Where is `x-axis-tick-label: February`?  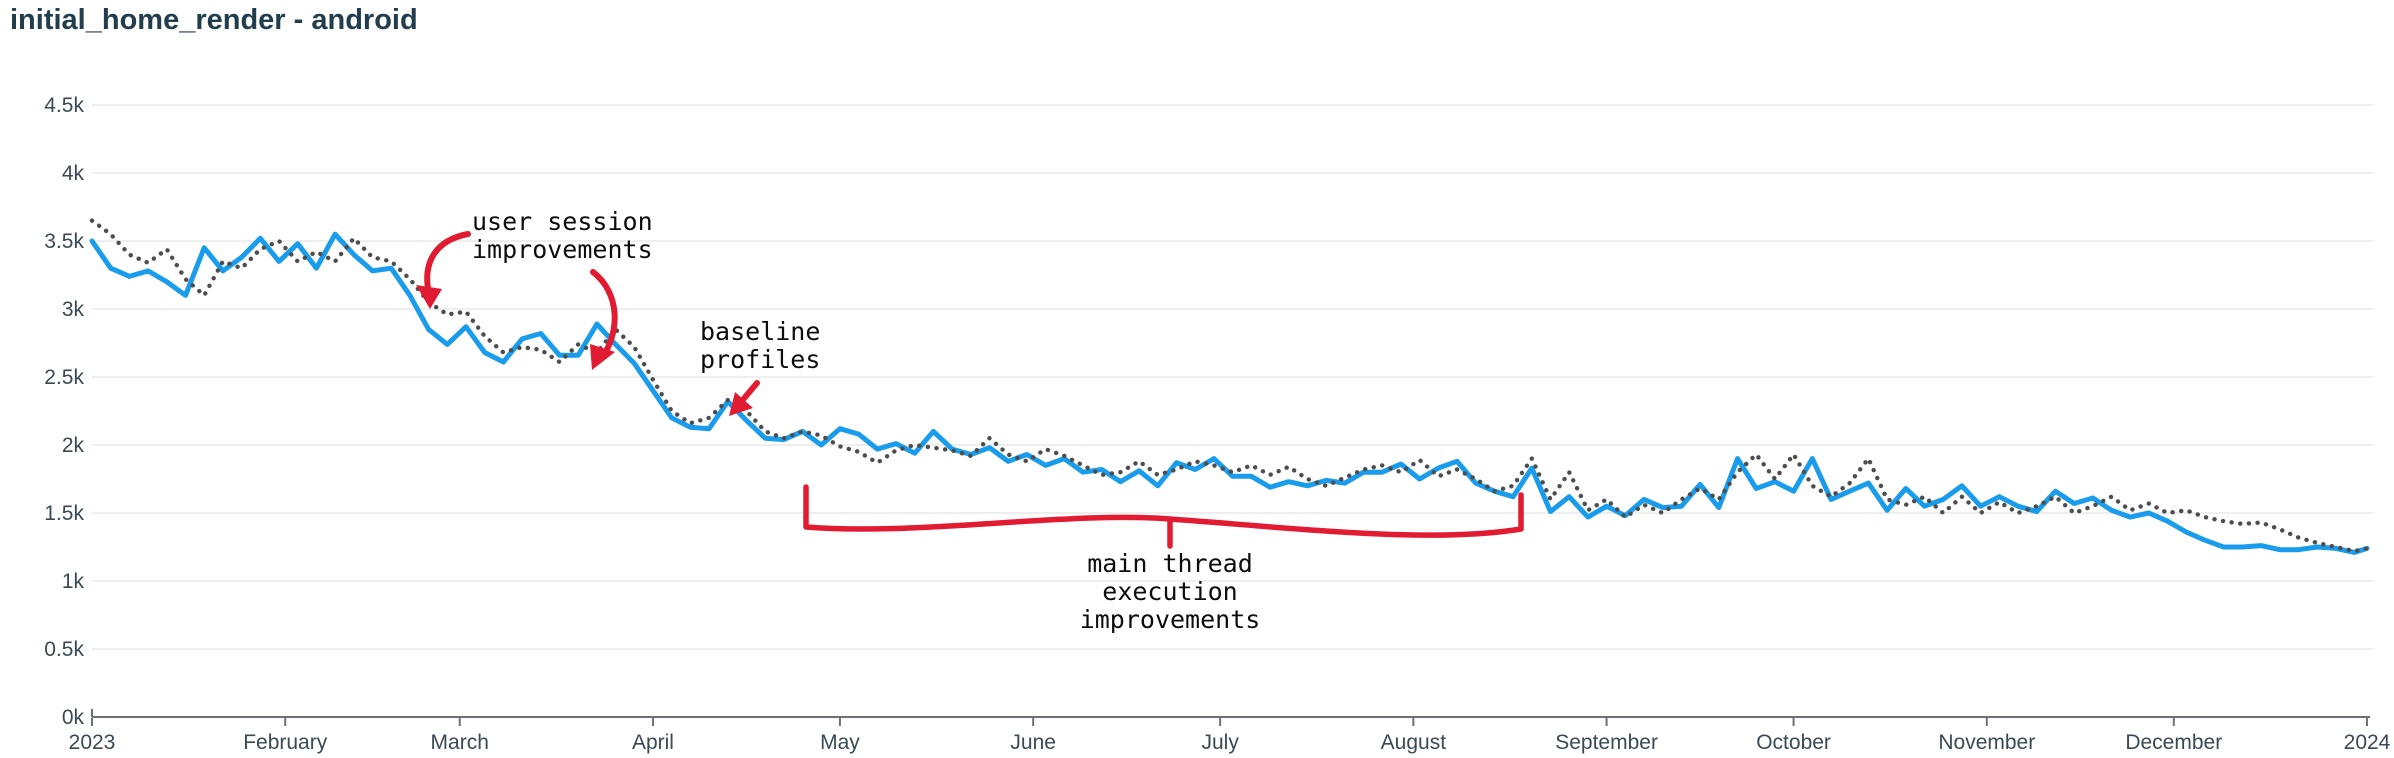
x-axis-tick-label: February is located at coordinates (285, 742).